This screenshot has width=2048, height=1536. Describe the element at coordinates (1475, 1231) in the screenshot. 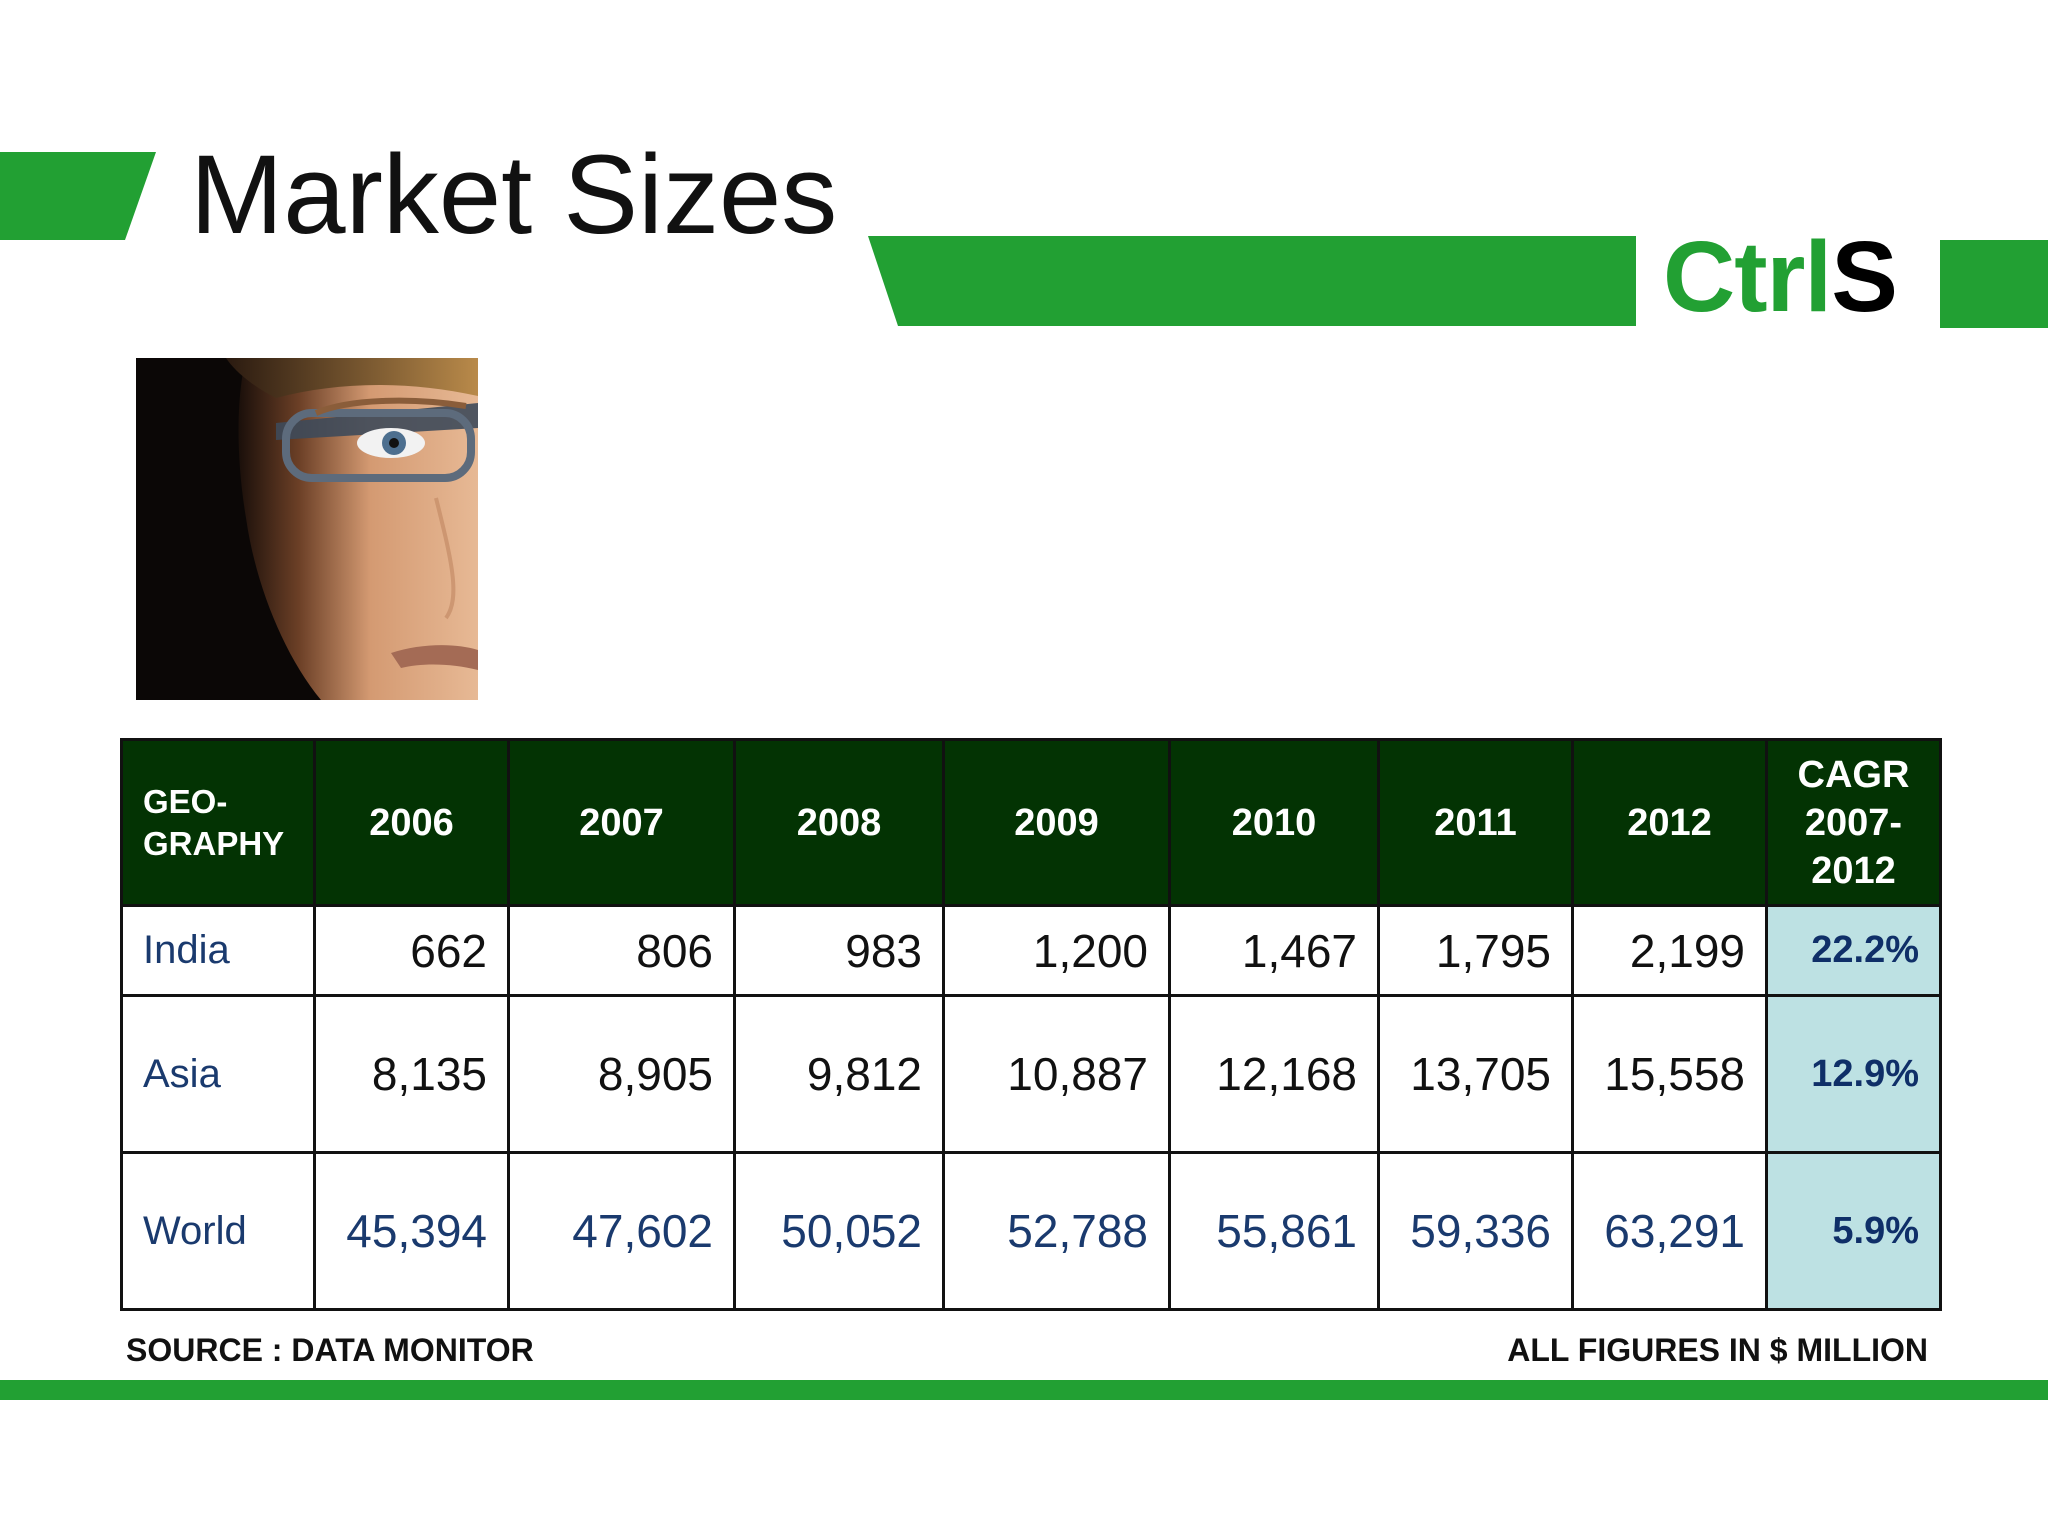

I see `value-cell: 59,336` at that location.